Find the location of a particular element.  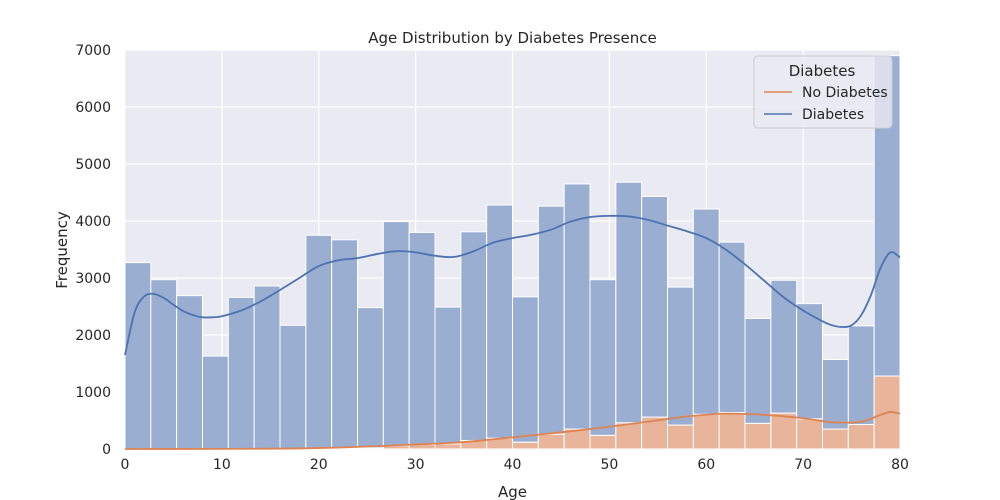

legend: Diabetes No Diabetes Diabetes is located at coordinates (823, 92).